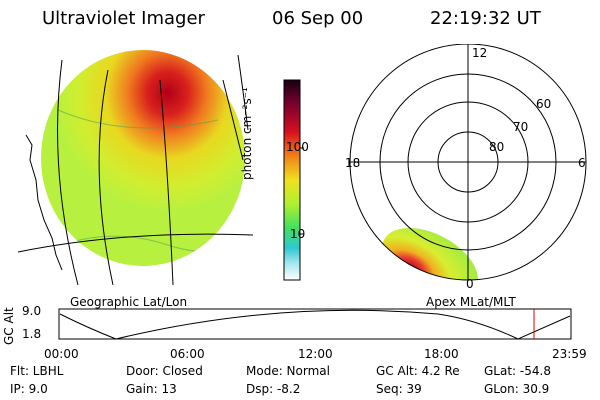 Image resolution: width=600 pixels, height=400 pixels. What do you see at coordinates (441, 354) in the screenshot?
I see `time-tick-1800: 18:00` at bounding box center [441, 354].